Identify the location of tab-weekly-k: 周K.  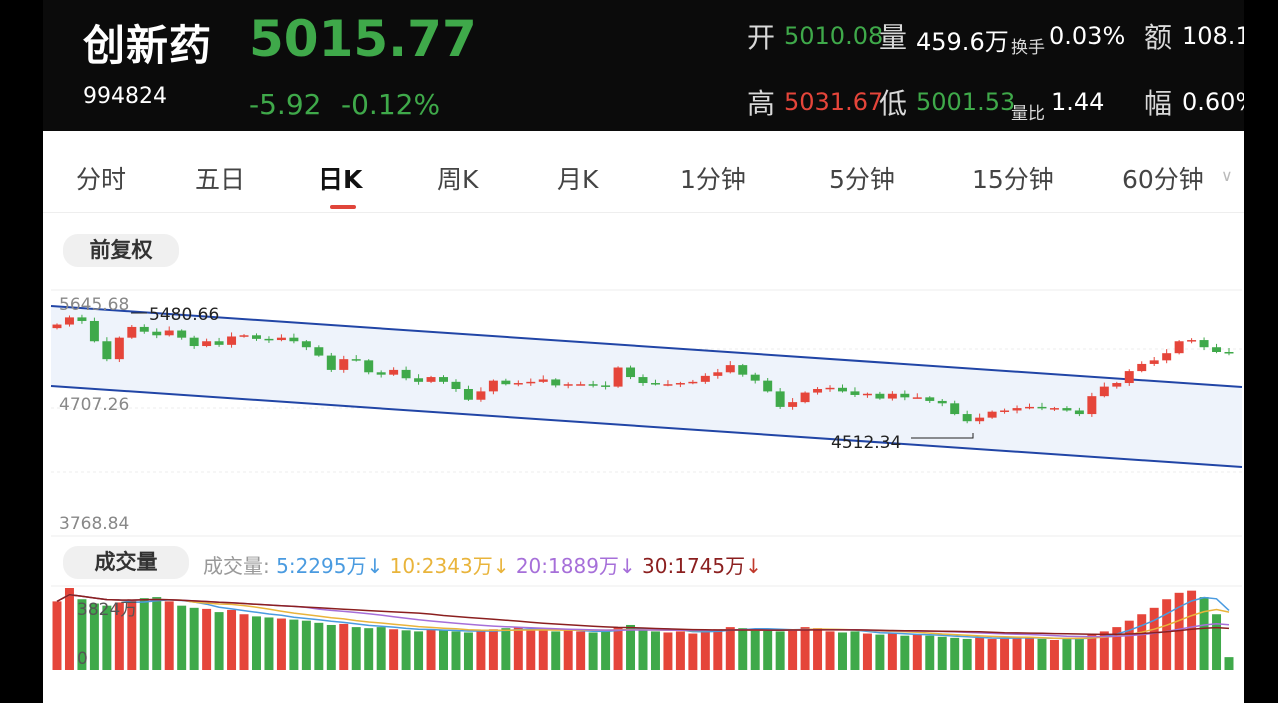
(458, 179).